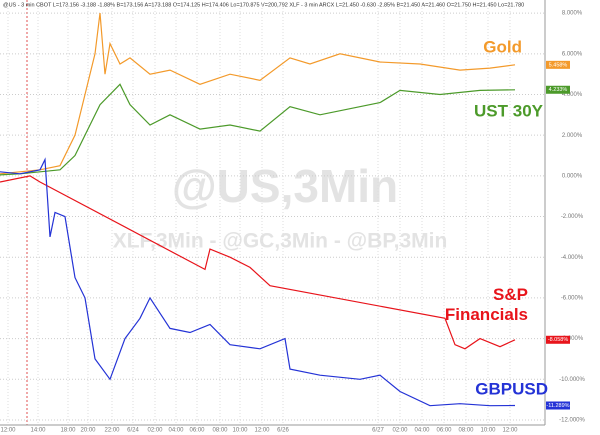 This screenshot has height=435, width=600. Describe the element at coordinates (572, 380) in the screenshot. I see `y-tick-label: -10.000%` at that location.